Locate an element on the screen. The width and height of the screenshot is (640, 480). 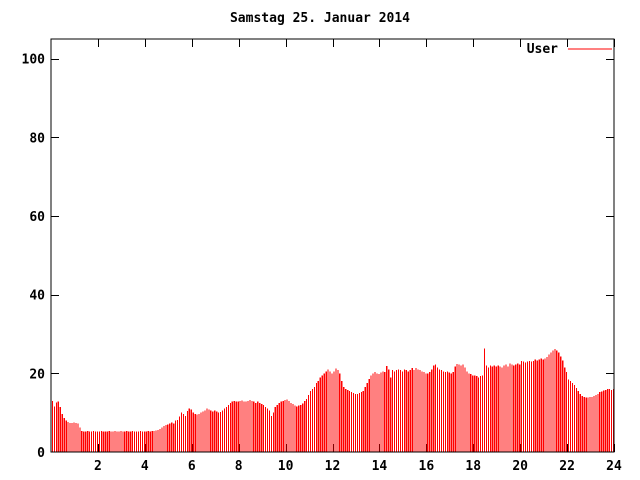
chart-title: Samstag 25. Januar 2014 is located at coordinates (320, 18).